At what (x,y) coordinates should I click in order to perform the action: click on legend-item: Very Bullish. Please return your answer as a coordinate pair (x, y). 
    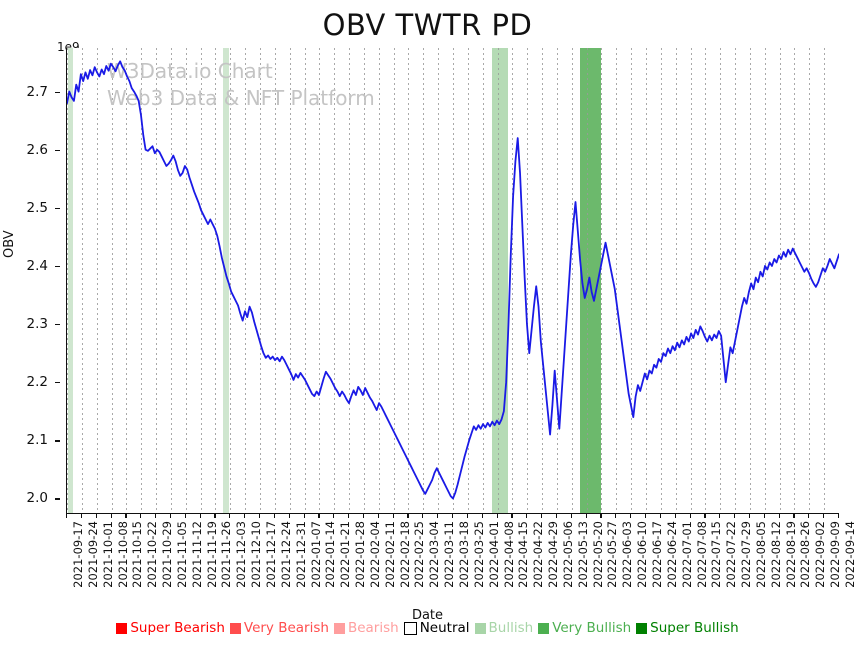
    Looking at the image, I should click on (584, 628).